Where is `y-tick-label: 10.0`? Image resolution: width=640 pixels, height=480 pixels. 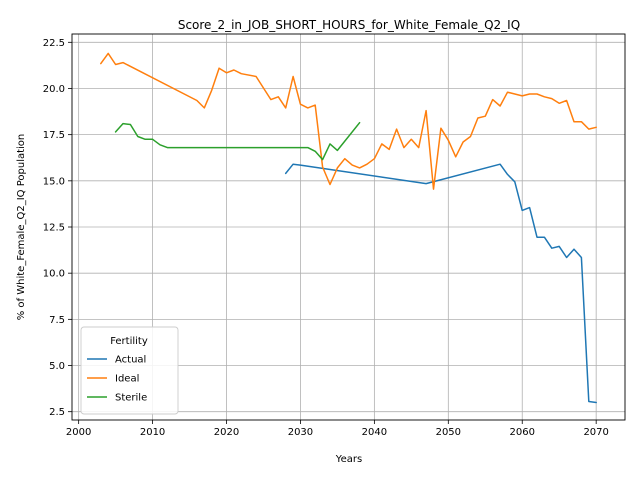
y-tick-label: 10.0 is located at coordinates (54, 274).